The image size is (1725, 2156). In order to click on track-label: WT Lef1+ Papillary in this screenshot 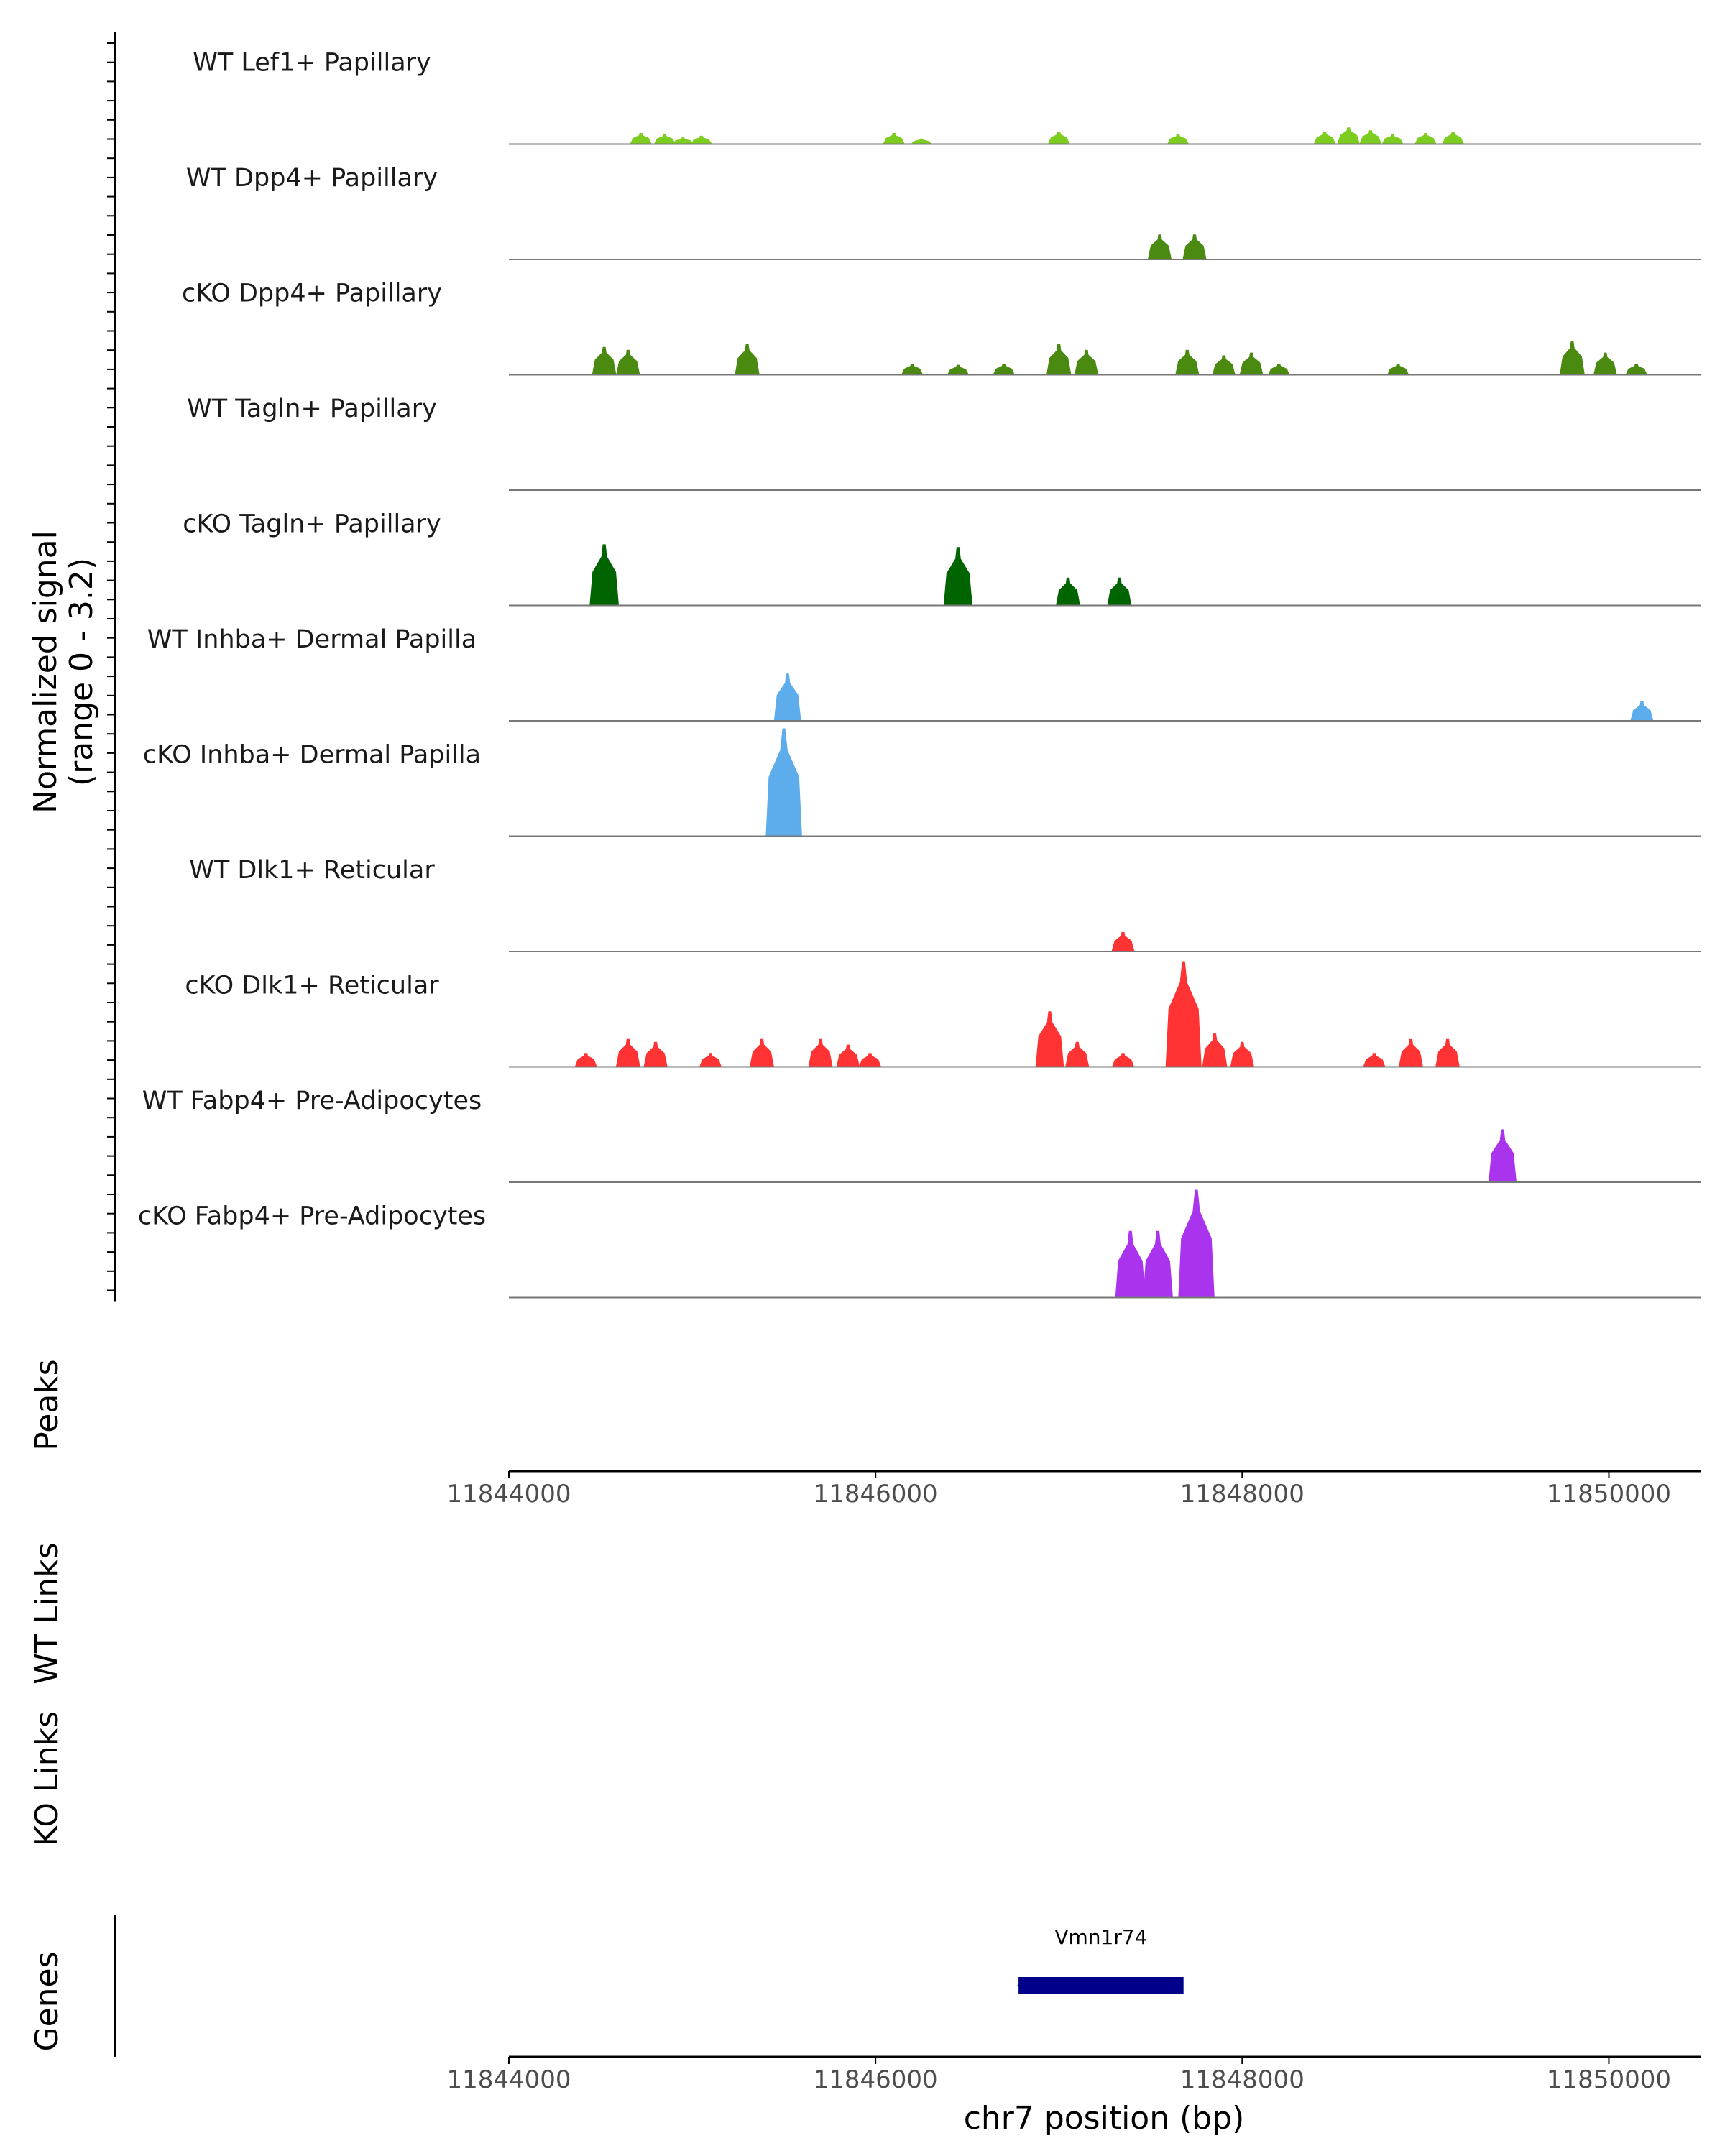, I will do `click(312, 63)`.